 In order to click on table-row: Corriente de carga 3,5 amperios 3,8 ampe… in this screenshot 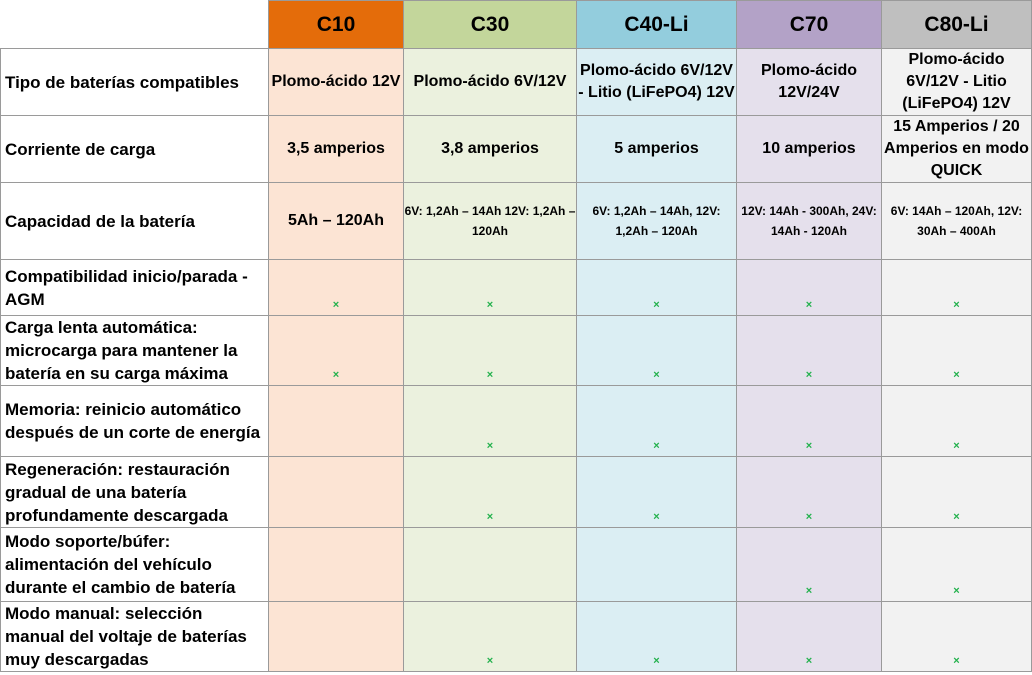, I will do `click(516, 149)`.